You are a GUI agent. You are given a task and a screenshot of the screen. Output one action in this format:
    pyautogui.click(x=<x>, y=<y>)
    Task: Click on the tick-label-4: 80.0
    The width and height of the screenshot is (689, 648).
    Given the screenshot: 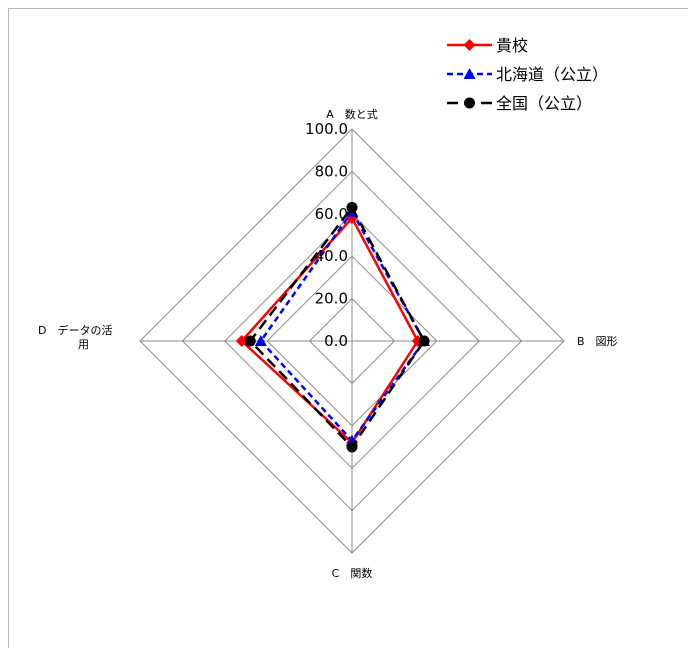 What is the action you would take?
    pyautogui.click(x=331, y=171)
    